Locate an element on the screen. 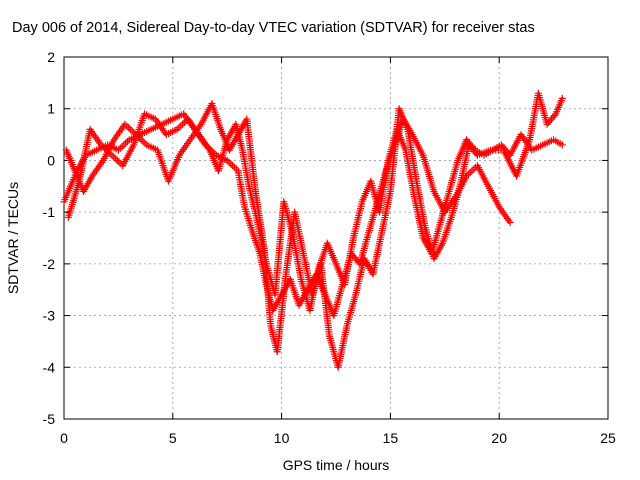  y-tick-label: -1 is located at coordinates (49, 212).